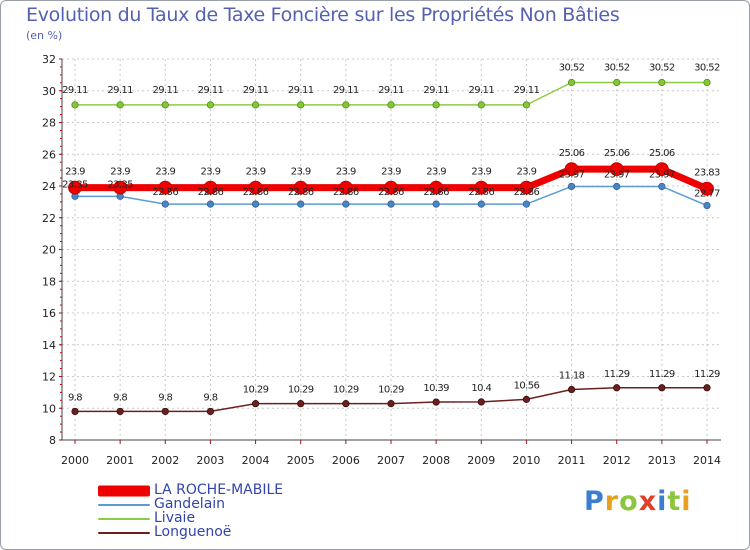  What do you see at coordinates (124, 491) in the screenshot?
I see `legend-swatch` at bounding box center [124, 491].